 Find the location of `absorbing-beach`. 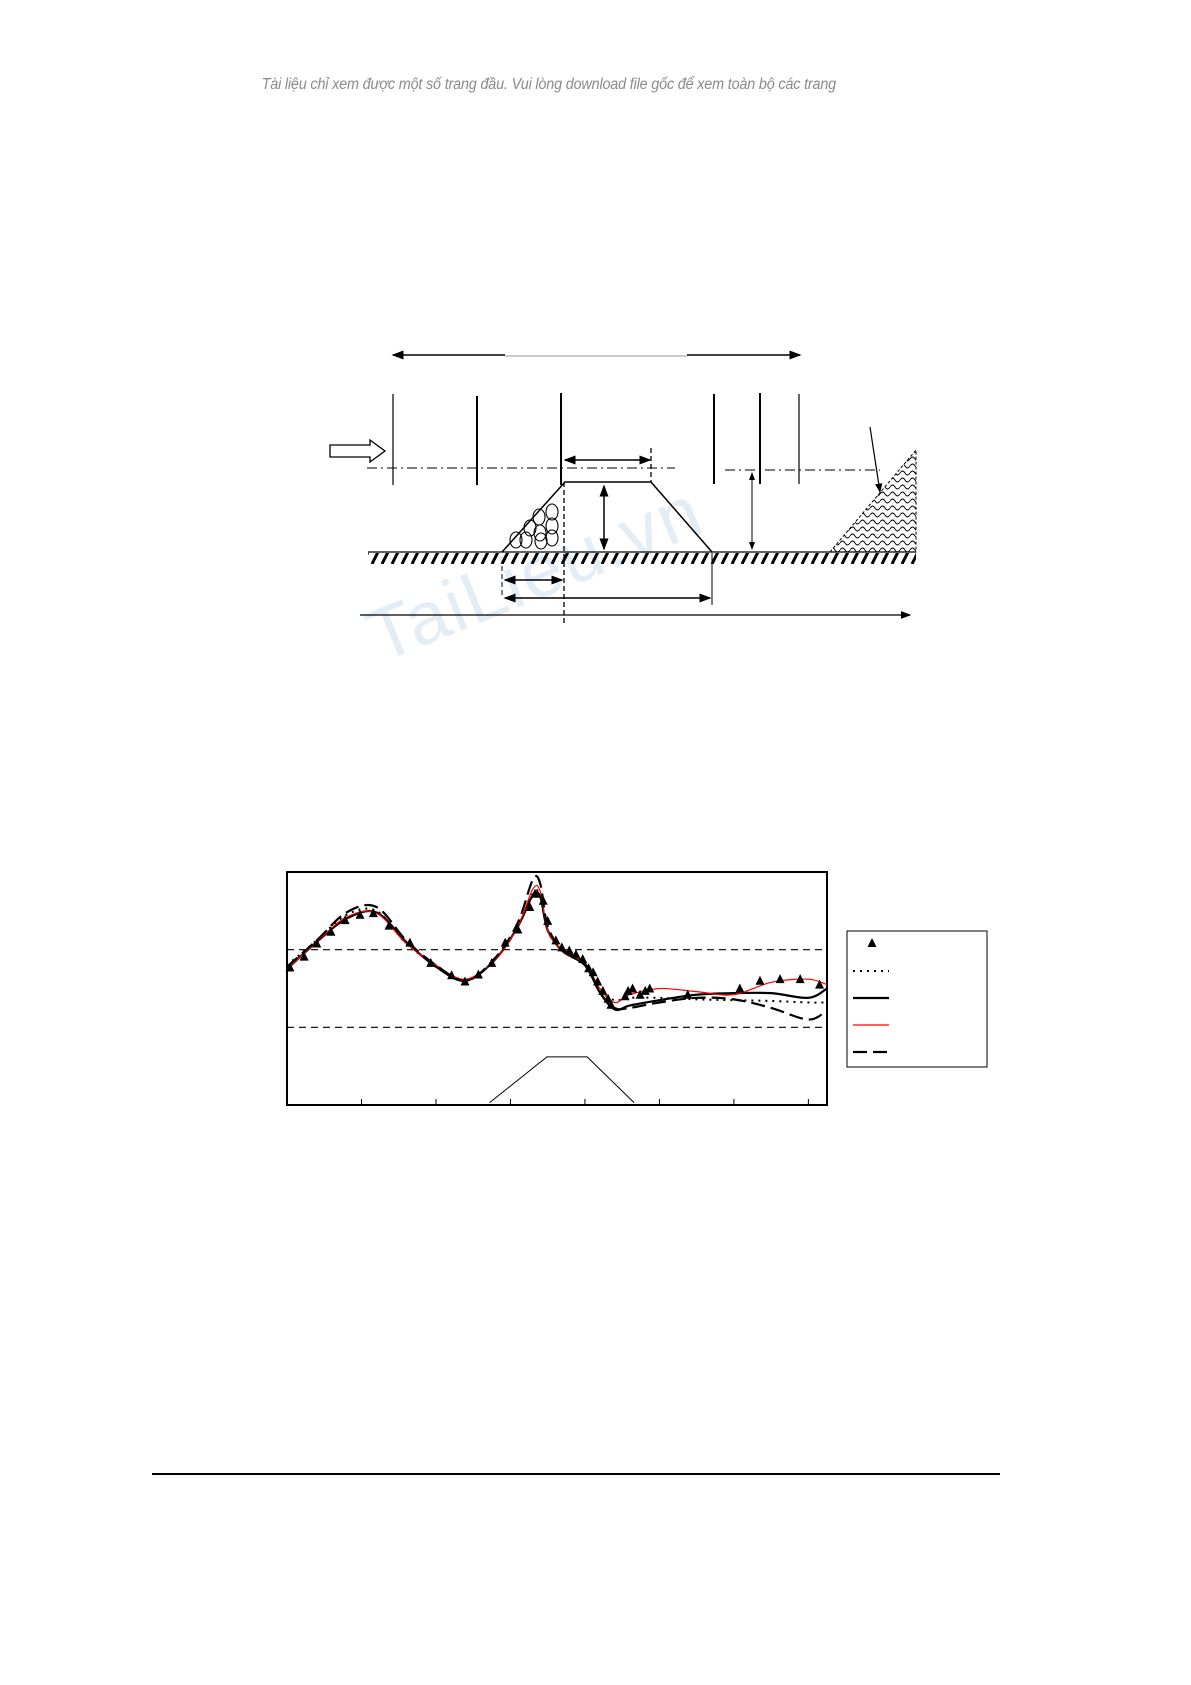

absorbing-beach is located at coordinates (872, 500).